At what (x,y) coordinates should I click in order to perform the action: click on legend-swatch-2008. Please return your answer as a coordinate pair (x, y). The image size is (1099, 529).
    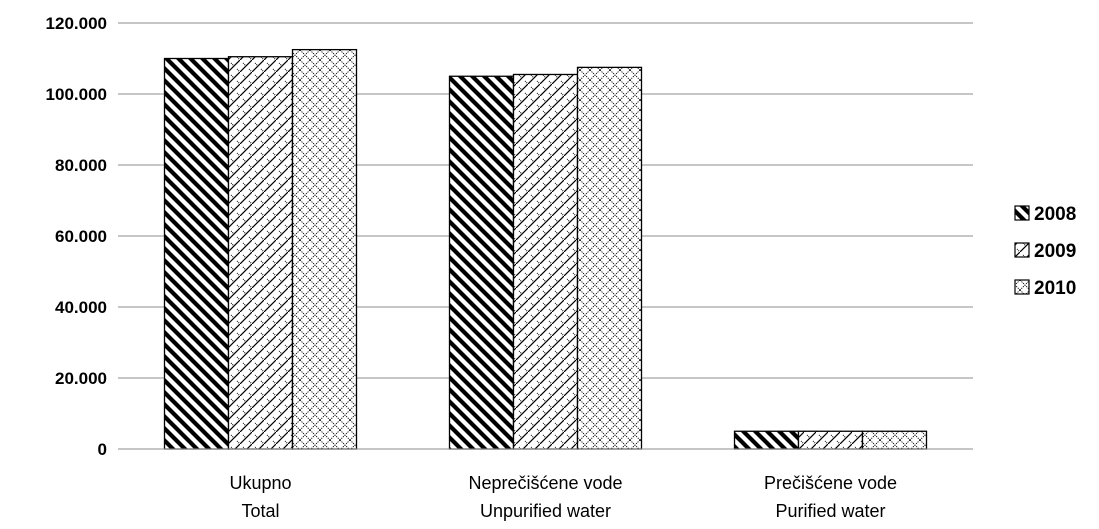
    Looking at the image, I should click on (1022, 213).